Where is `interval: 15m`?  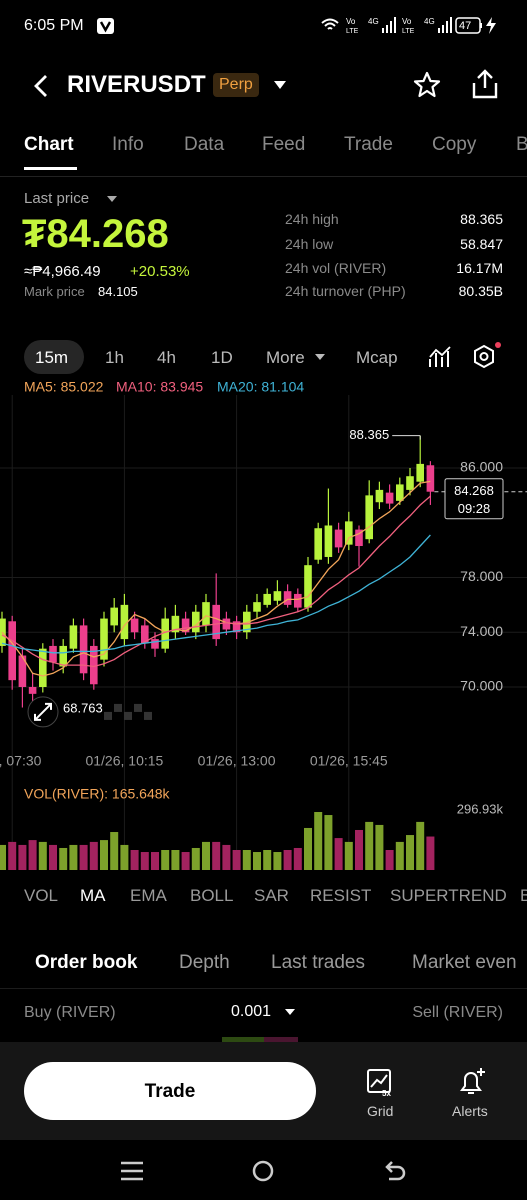 interval: 15m is located at coordinates (52, 357).